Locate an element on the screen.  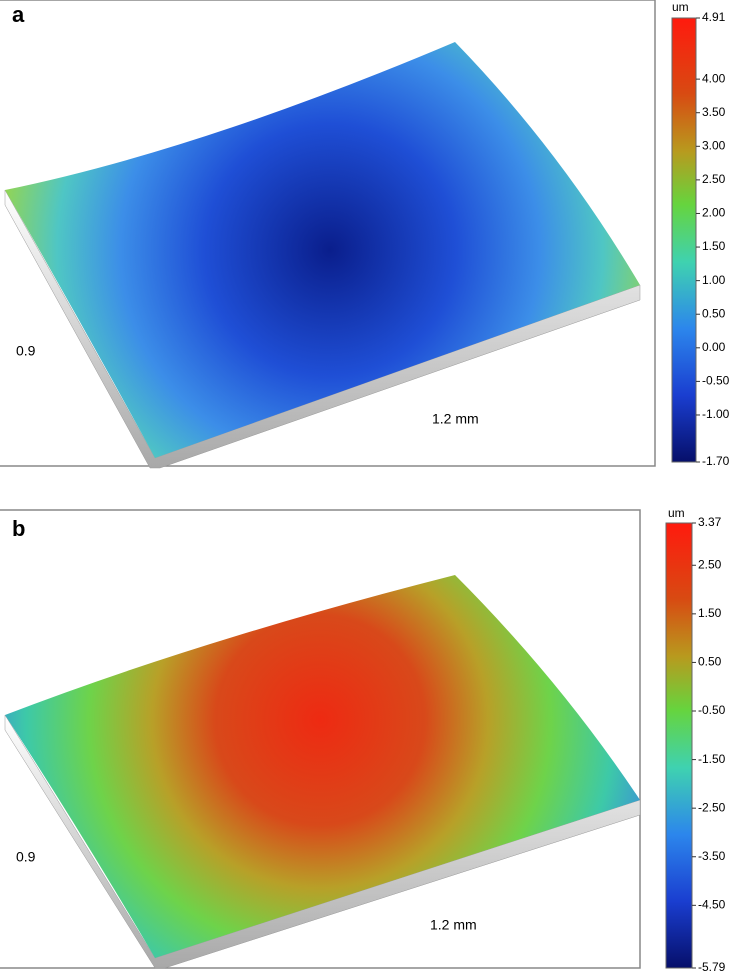
colorbar-tick-label: -1.70 is located at coordinates (716, 461).